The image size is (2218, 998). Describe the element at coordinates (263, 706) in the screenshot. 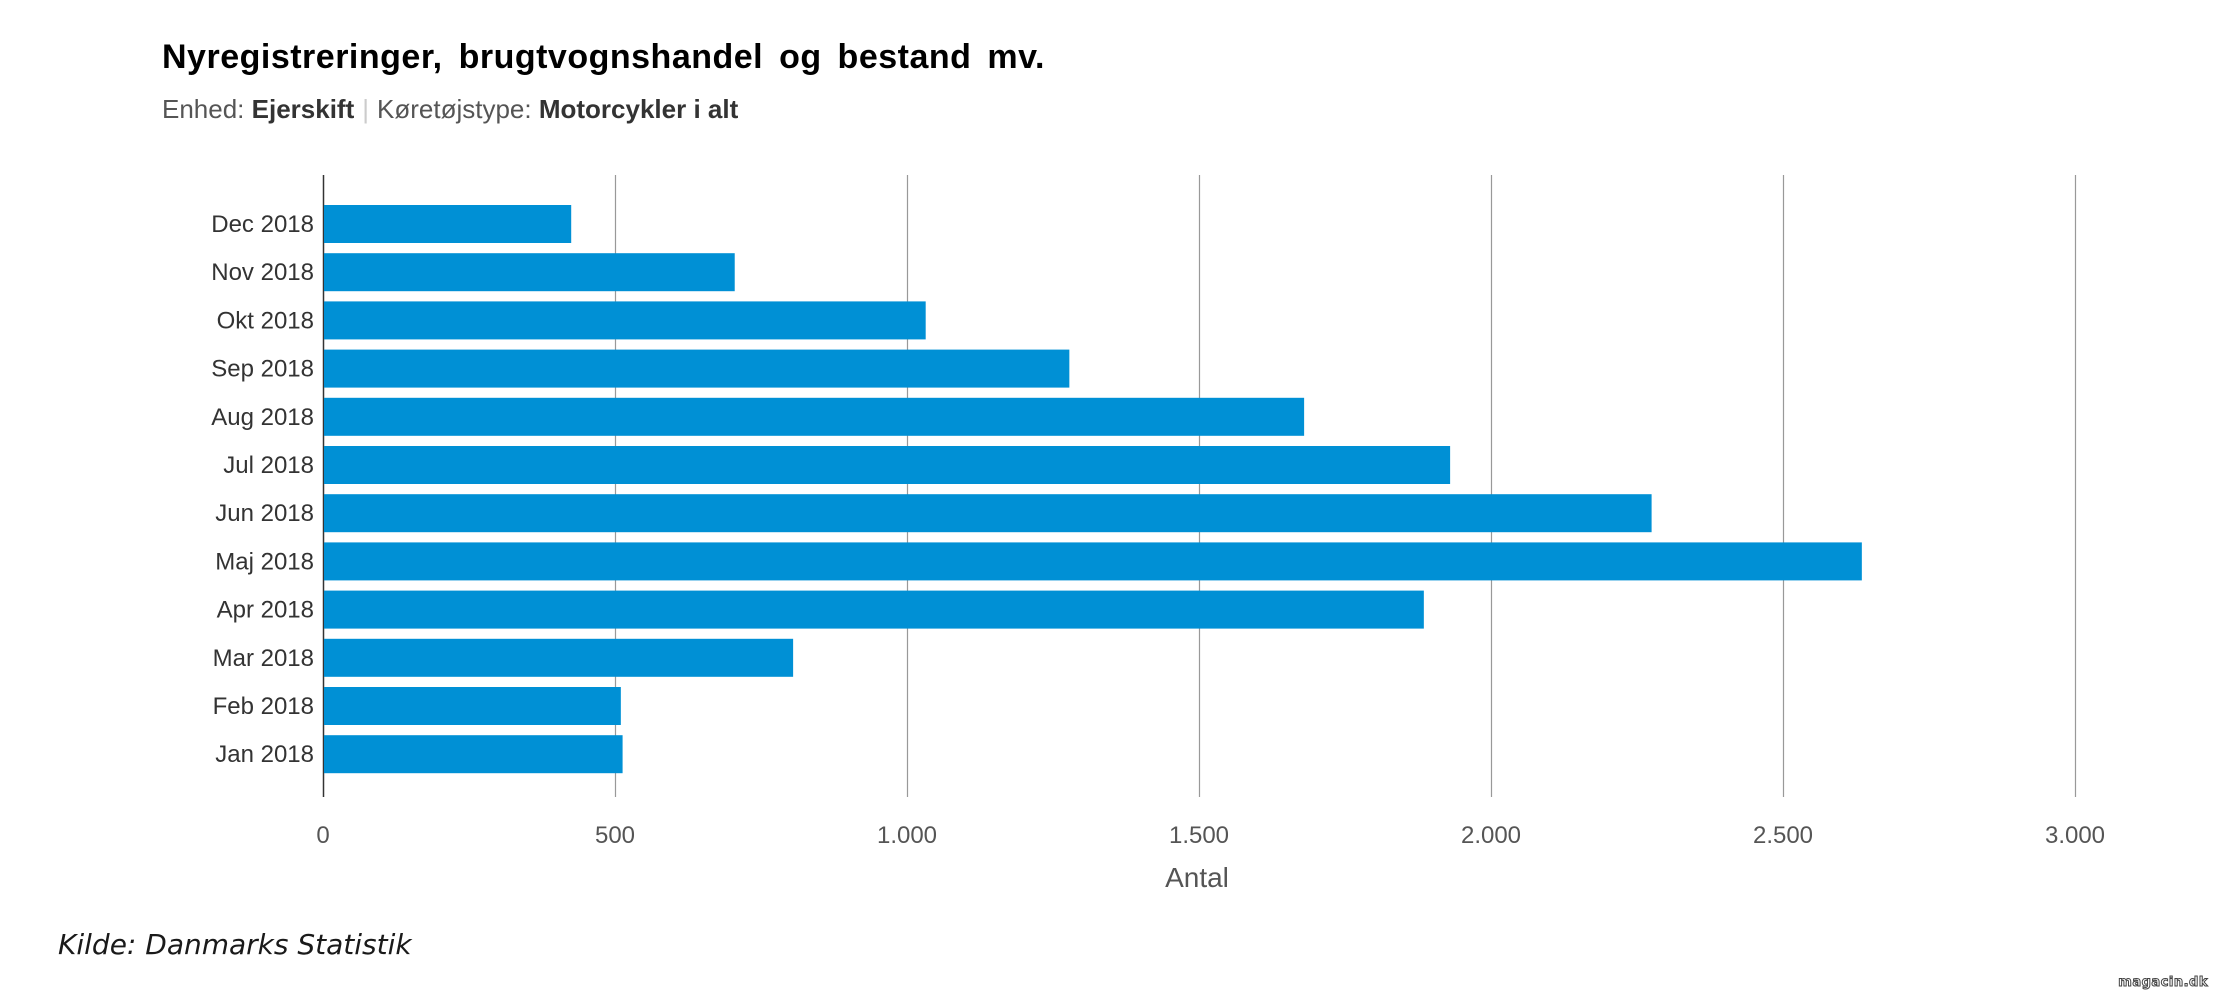

I see `category-label: Feb 2018` at that location.